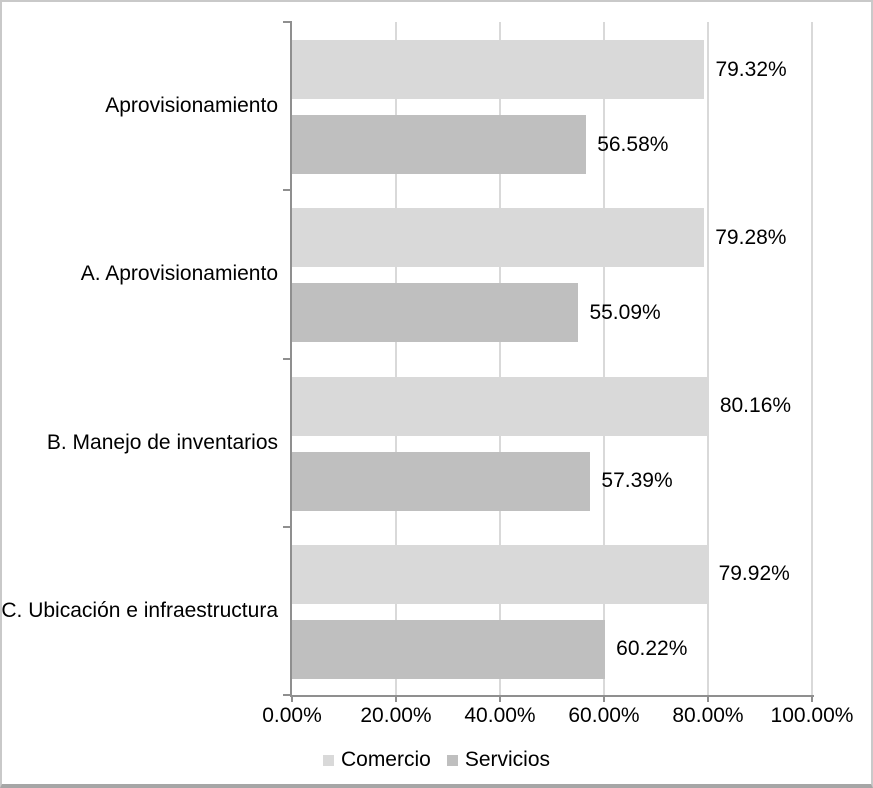 Image resolution: width=873 pixels, height=788 pixels. Describe the element at coordinates (637, 480) in the screenshot. I see `bar-value-label: 57.39%` at that location.